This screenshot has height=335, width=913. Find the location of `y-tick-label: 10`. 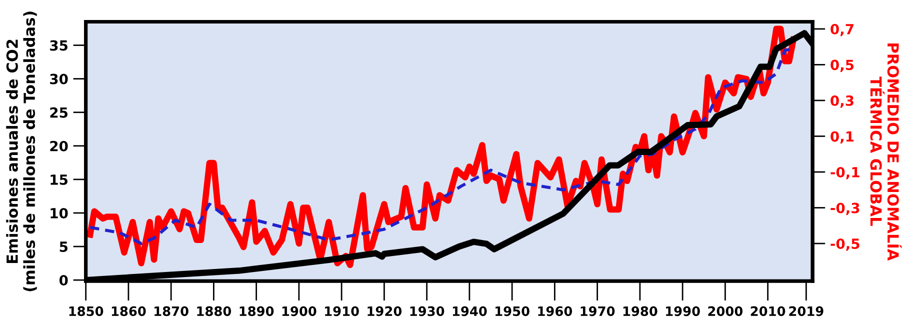

y-tick-label: 10 is located at coordinates (59, 213).